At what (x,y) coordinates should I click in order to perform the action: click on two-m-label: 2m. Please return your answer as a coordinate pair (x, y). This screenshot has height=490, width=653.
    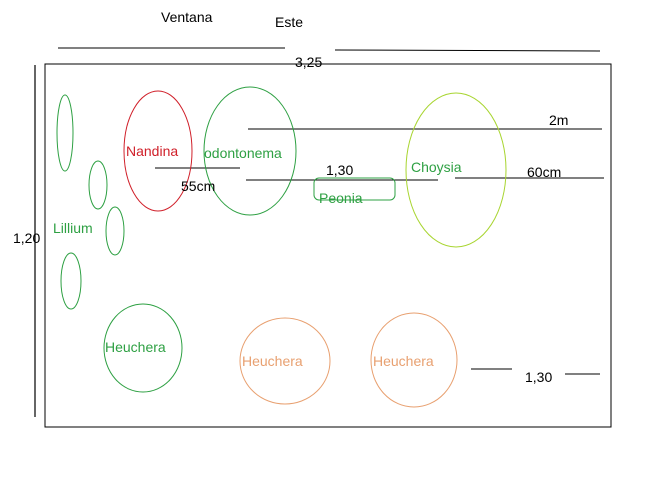
    Looking at the image, I should click on (558, 120).